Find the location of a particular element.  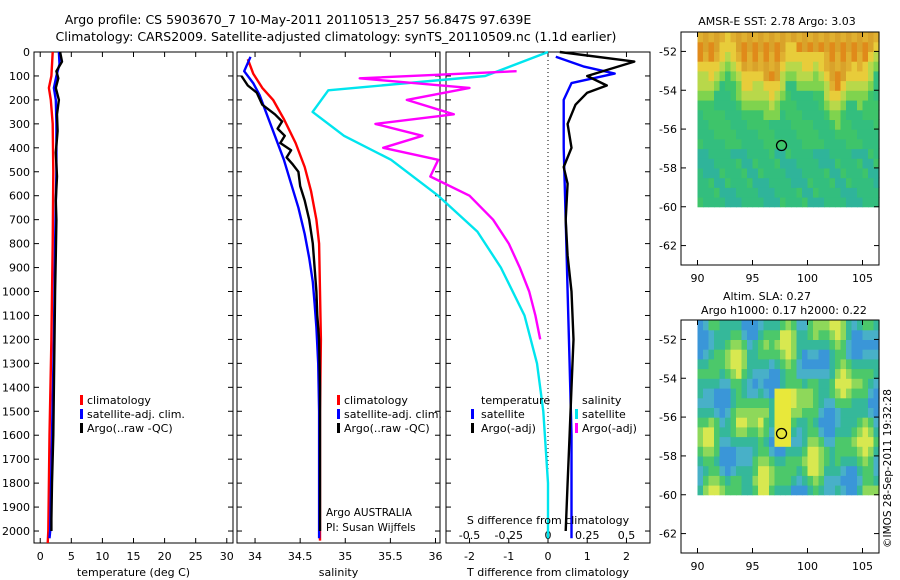

sal-x-tick-label: 36 is located at coordinates (435, 556).